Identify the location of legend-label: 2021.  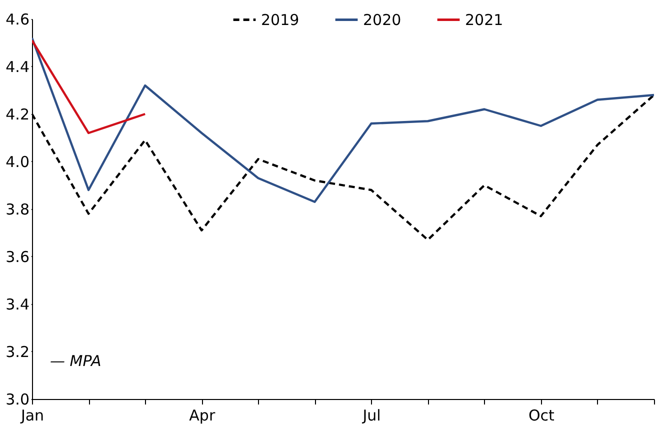
(484, 19).